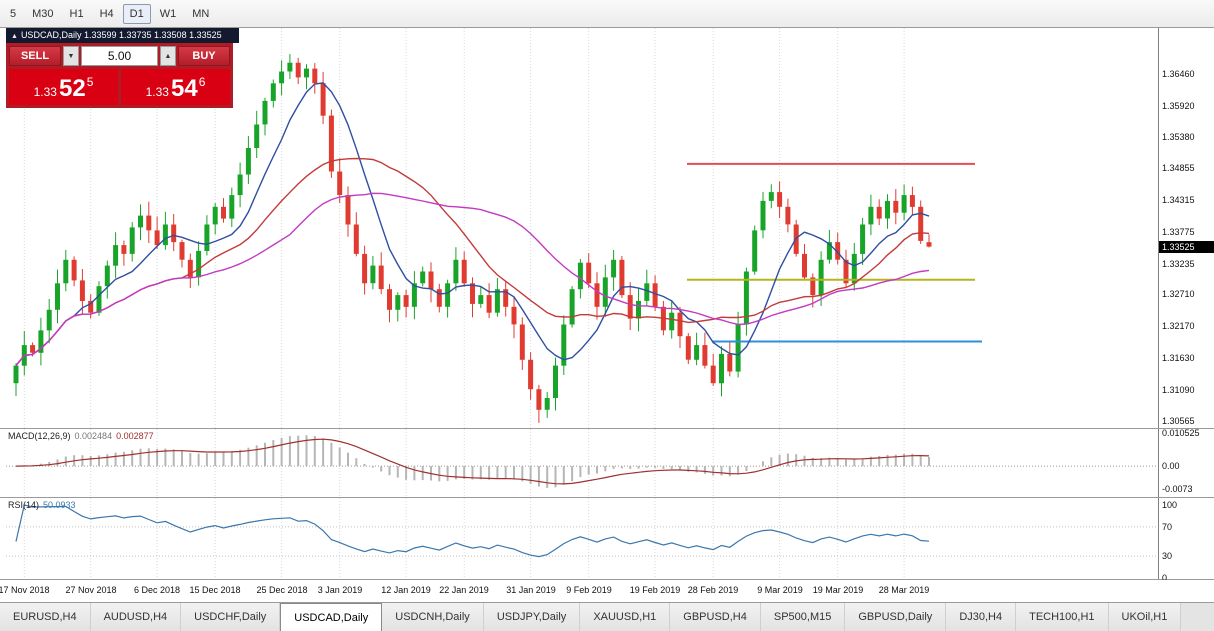  Describe the element at coordinates (1178, 168) in the screenshot. I see `price-axis-label: 1.34855` at that location.